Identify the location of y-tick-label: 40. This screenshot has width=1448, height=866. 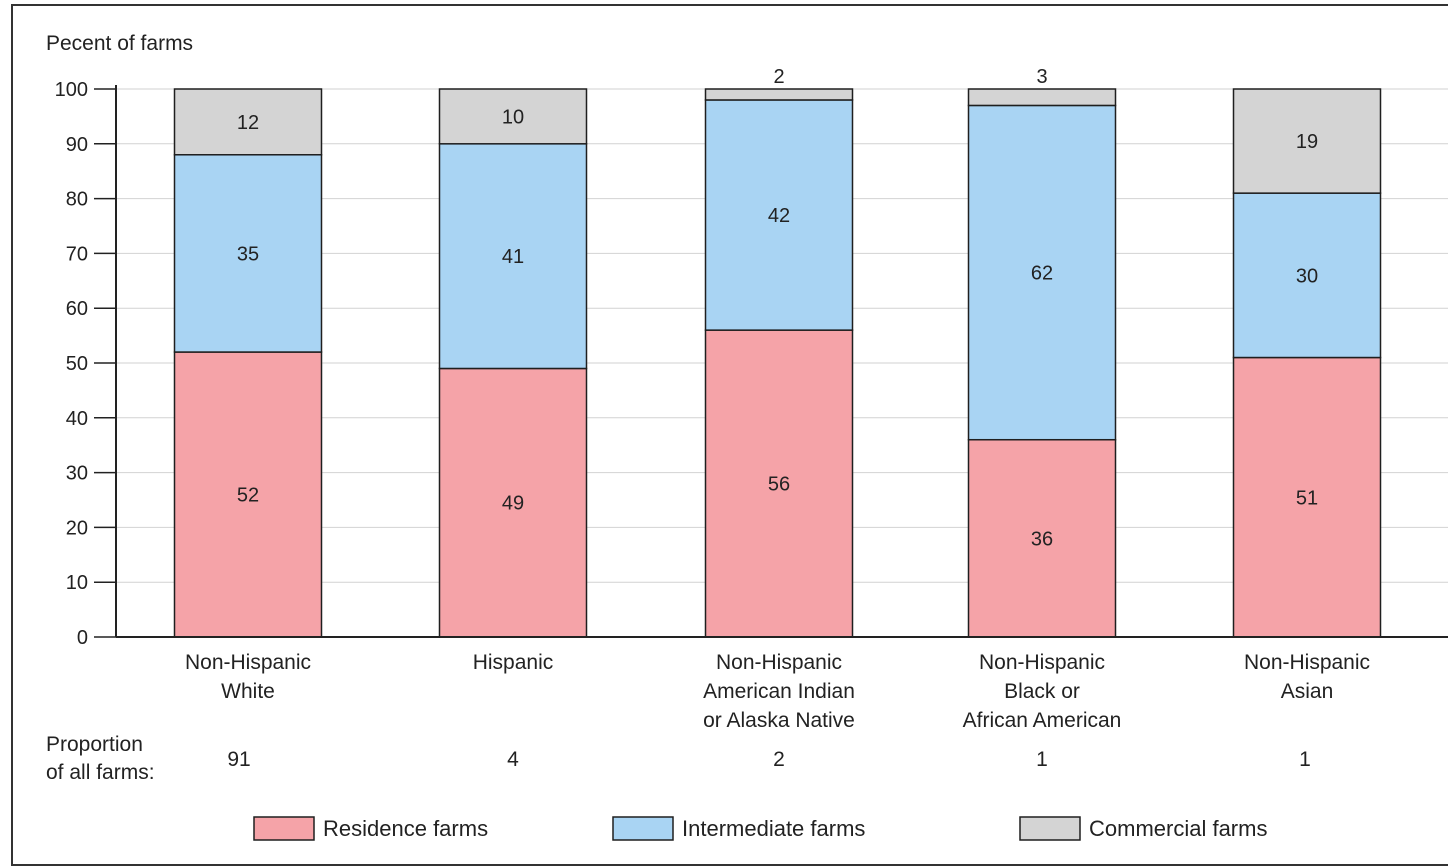
(77, 419).